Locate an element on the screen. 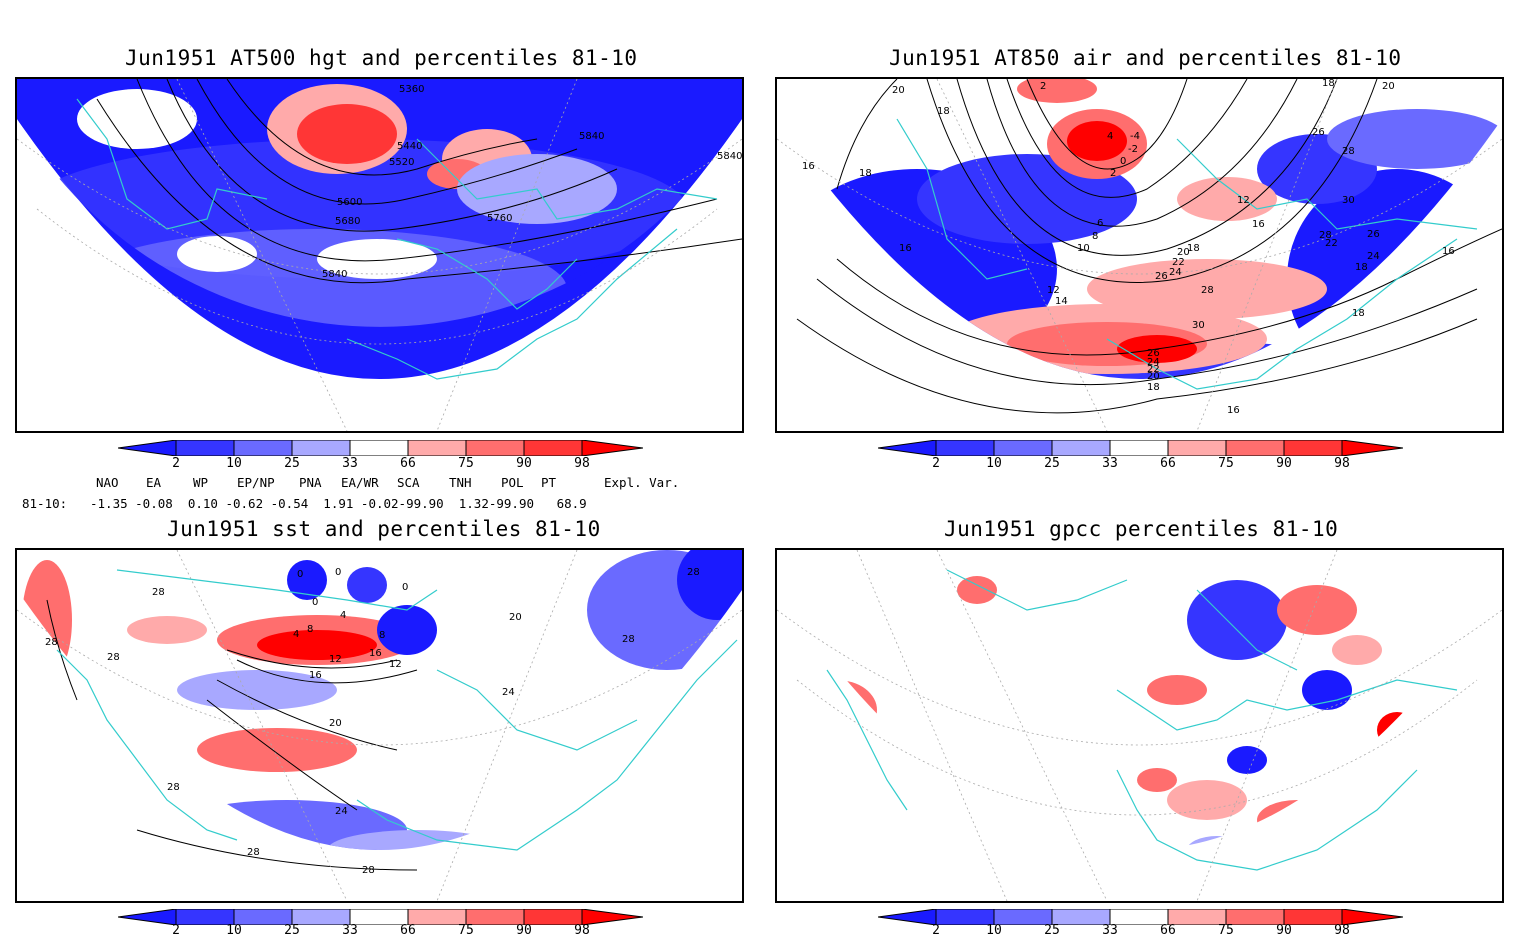 The width and height of the screenshot is (1520, 940). colorbar-1: 2 10 25 33 66 75 90 98 is located at coordinates (380, 455).